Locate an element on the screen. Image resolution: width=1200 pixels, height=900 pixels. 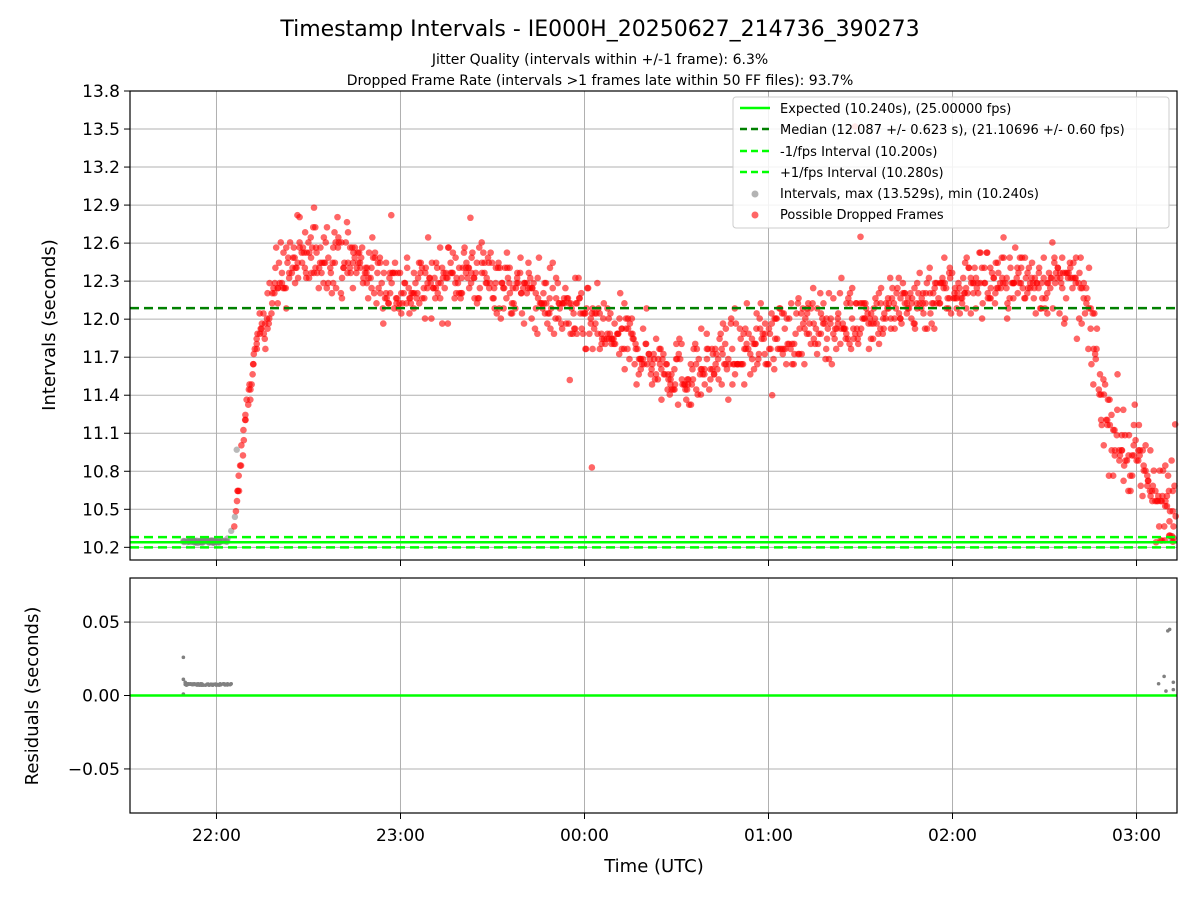
interval-point is located at coordinates (235, 517).